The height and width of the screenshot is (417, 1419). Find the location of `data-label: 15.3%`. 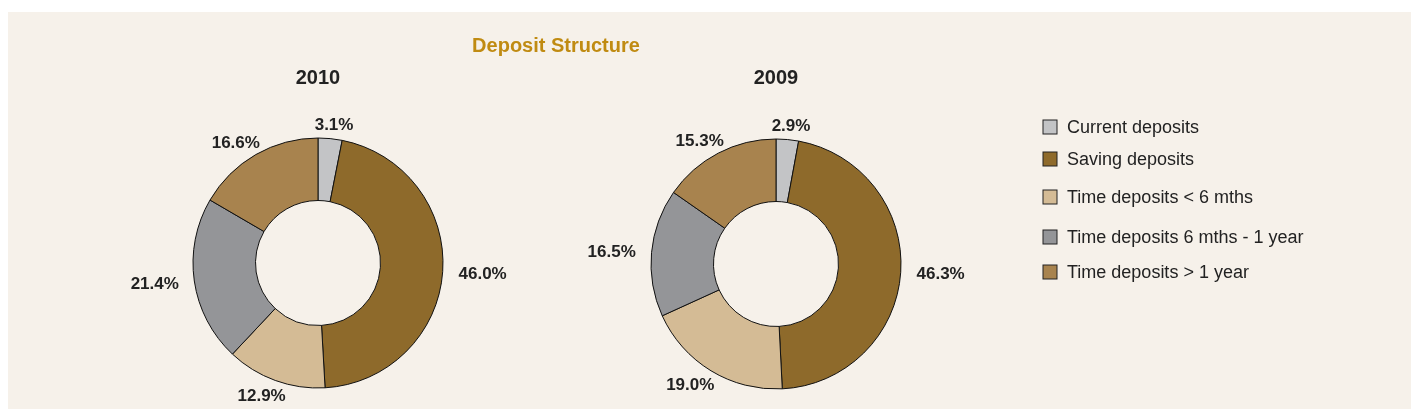

data-label: 15.3% is located at coordinates (699, 140).